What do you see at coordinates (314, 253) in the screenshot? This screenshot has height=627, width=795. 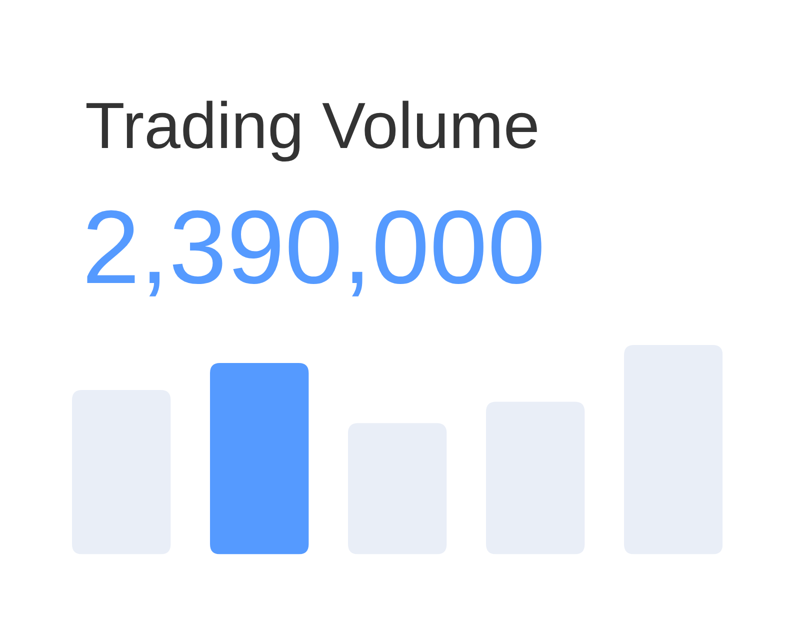 I see `chart-subtitle: 2,390,000` at bounding box center [314, 253].